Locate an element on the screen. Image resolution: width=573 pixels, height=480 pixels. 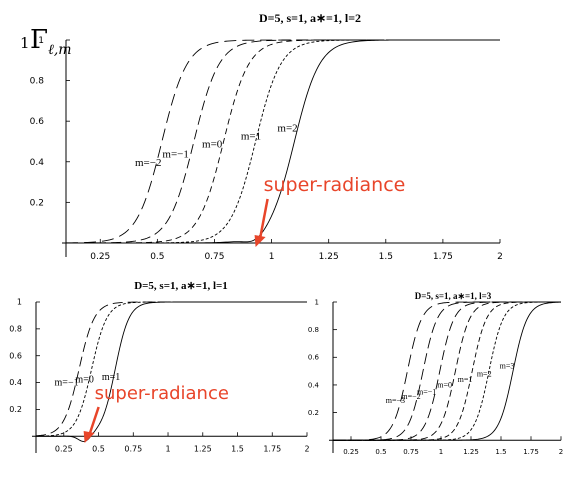
chart-title: D=5, s=1, a∗=1, l=3 is located at coordinates (453, 296).